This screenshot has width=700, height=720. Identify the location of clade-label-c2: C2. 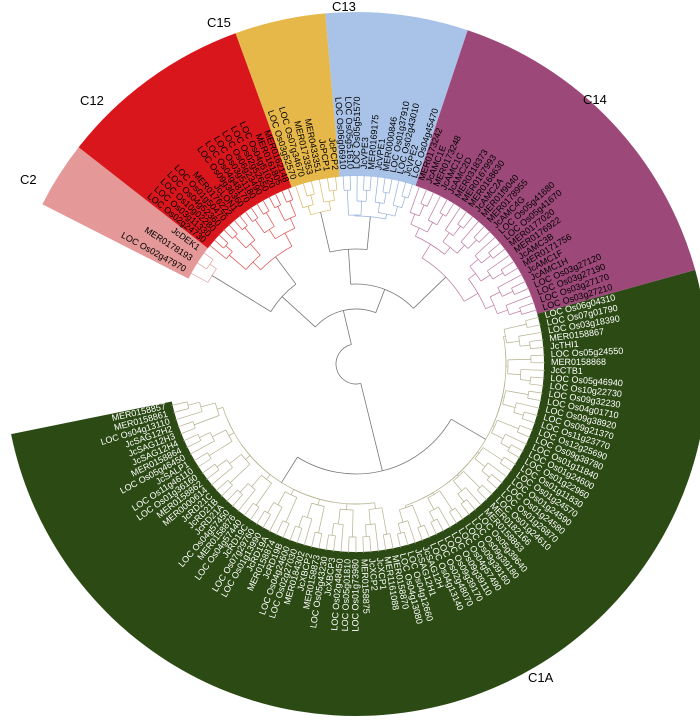
(28, 179).